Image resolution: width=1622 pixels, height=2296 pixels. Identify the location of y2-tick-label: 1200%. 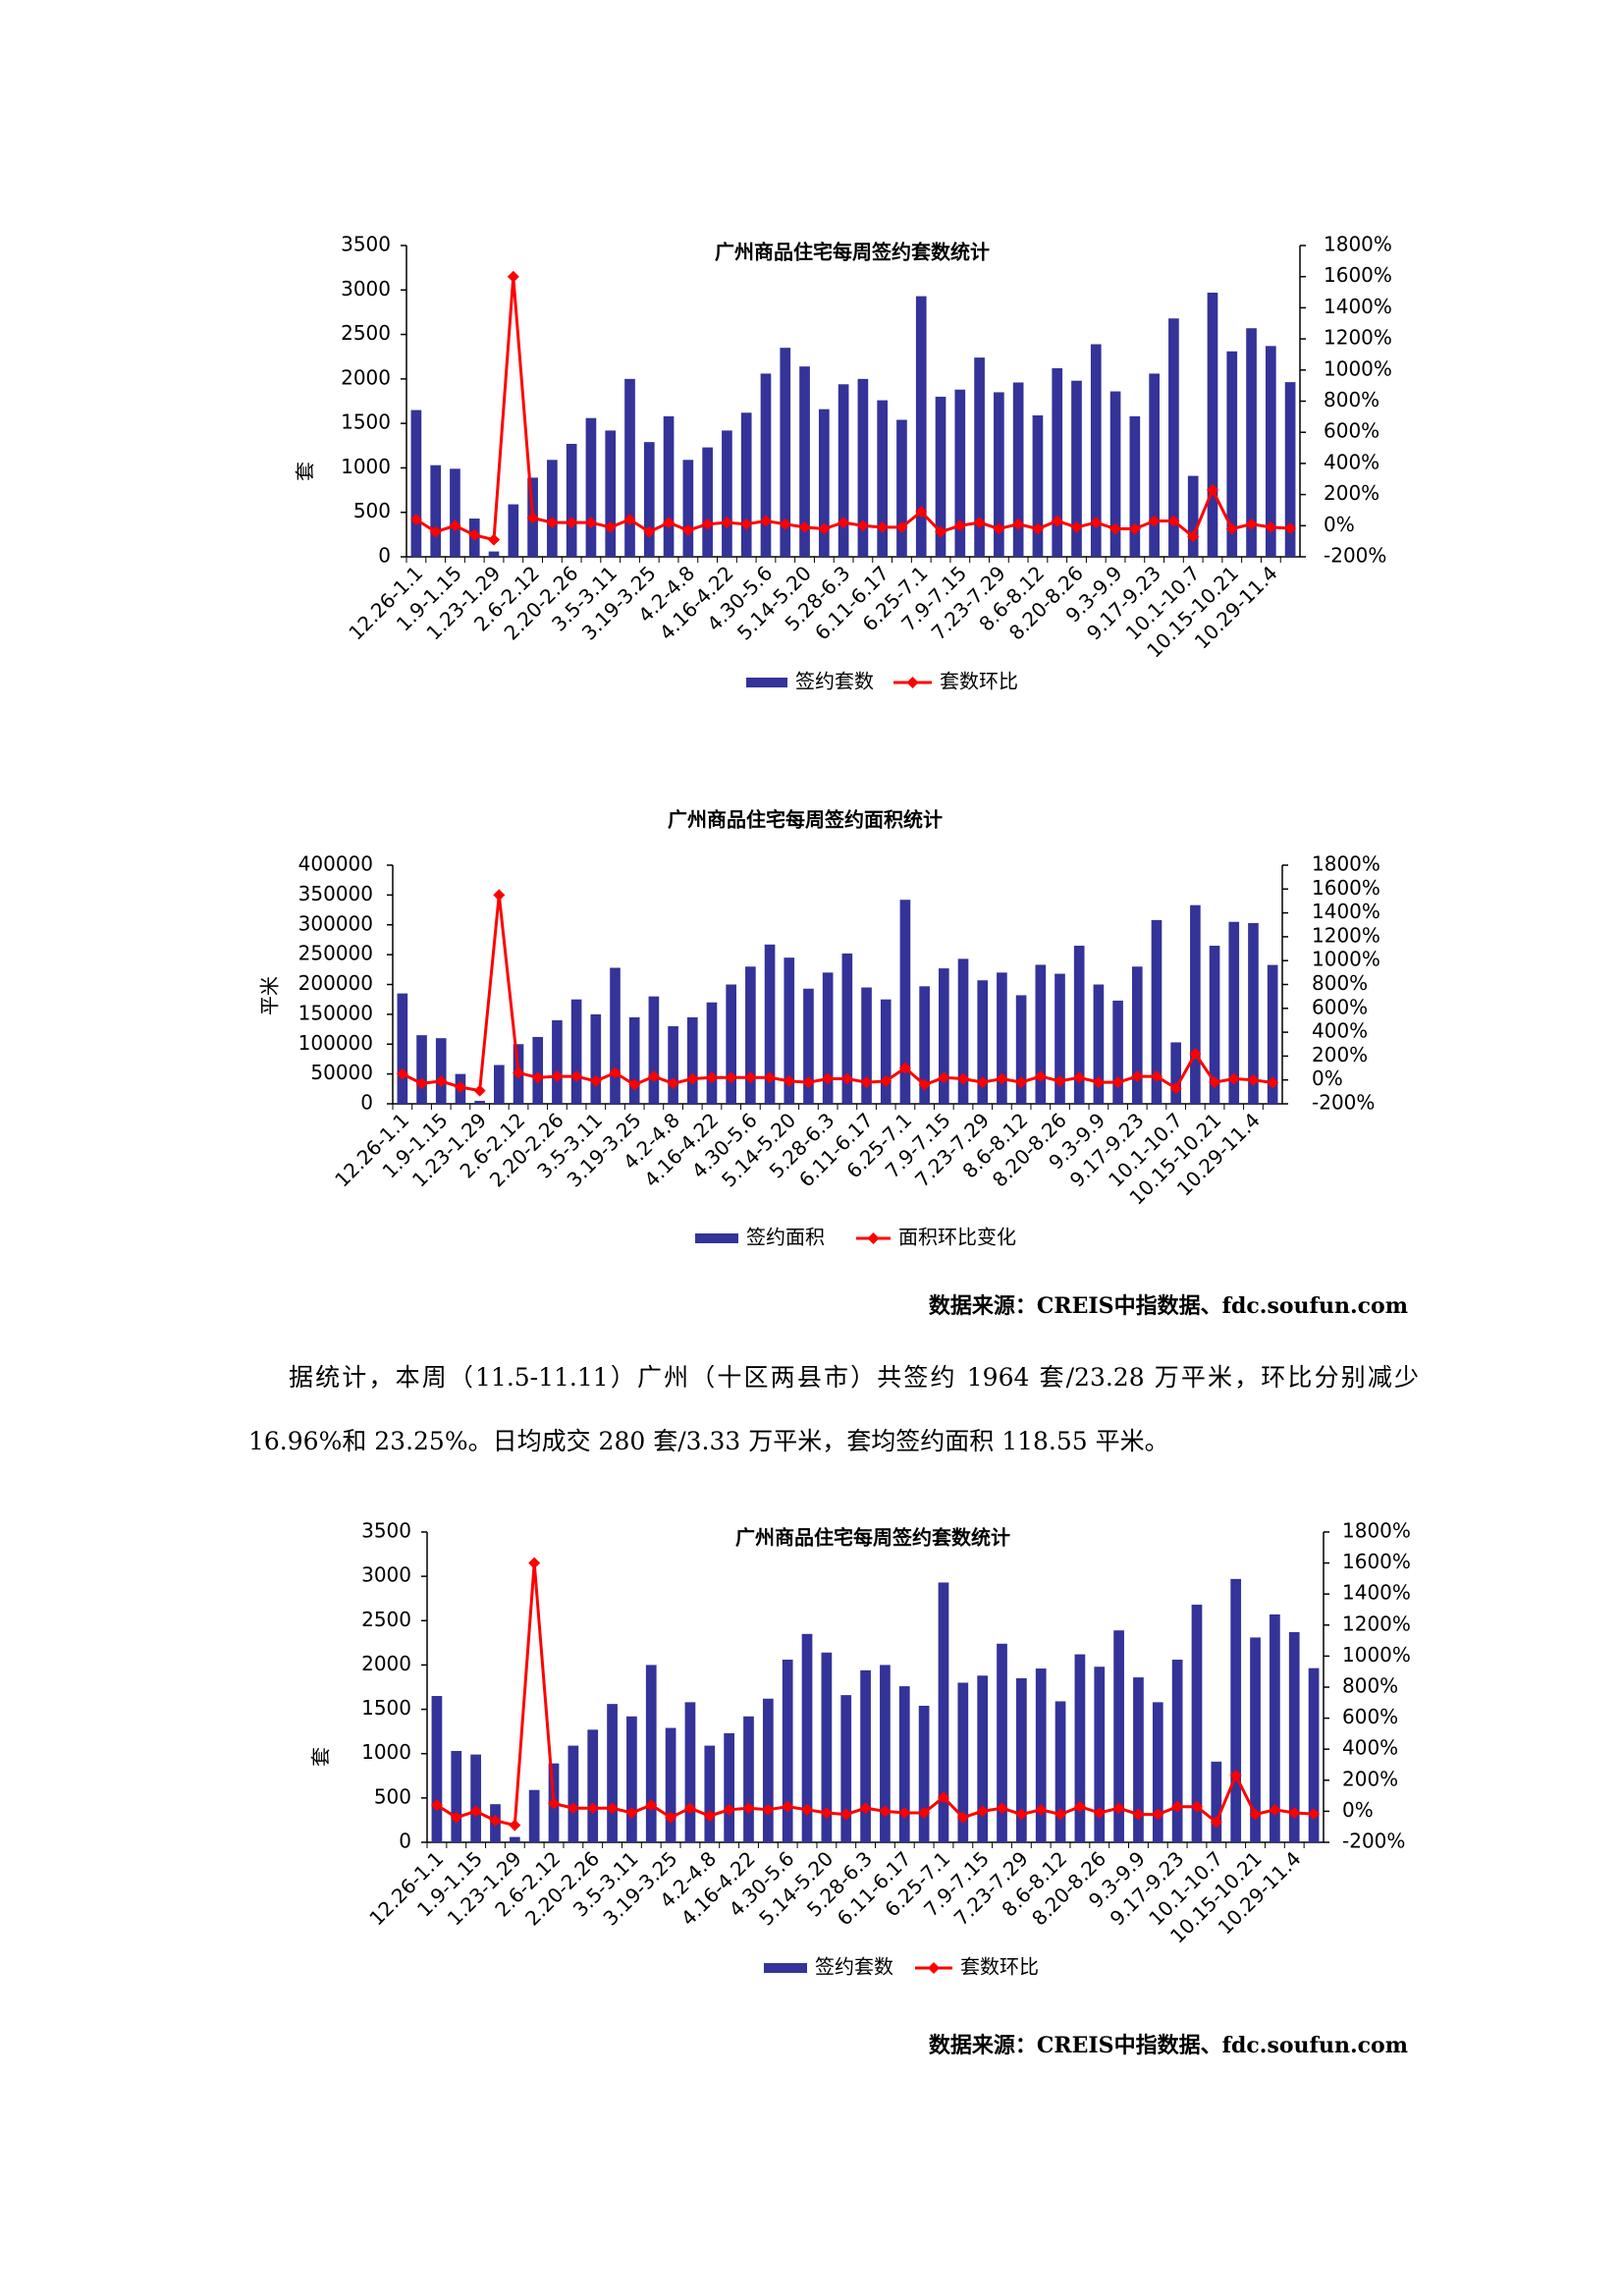
(1376, 1623).